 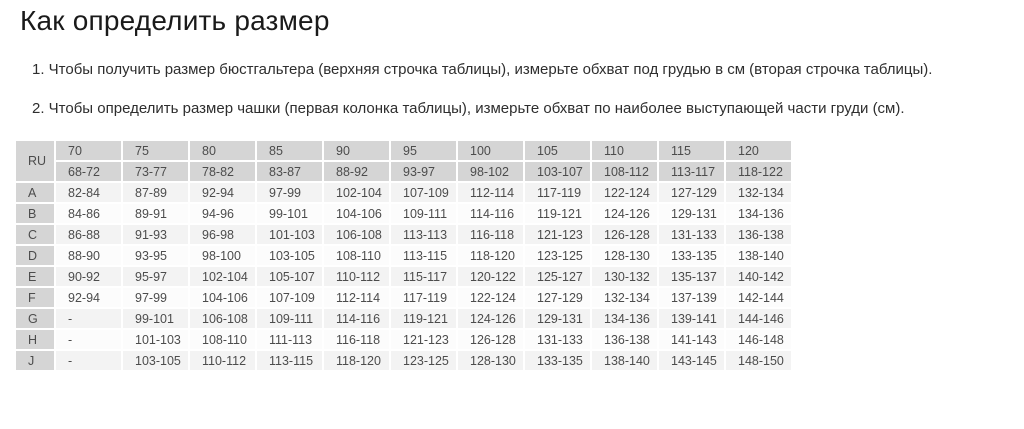 I want to click on size-range-cell: 98-100, so click(x=222, y=255).